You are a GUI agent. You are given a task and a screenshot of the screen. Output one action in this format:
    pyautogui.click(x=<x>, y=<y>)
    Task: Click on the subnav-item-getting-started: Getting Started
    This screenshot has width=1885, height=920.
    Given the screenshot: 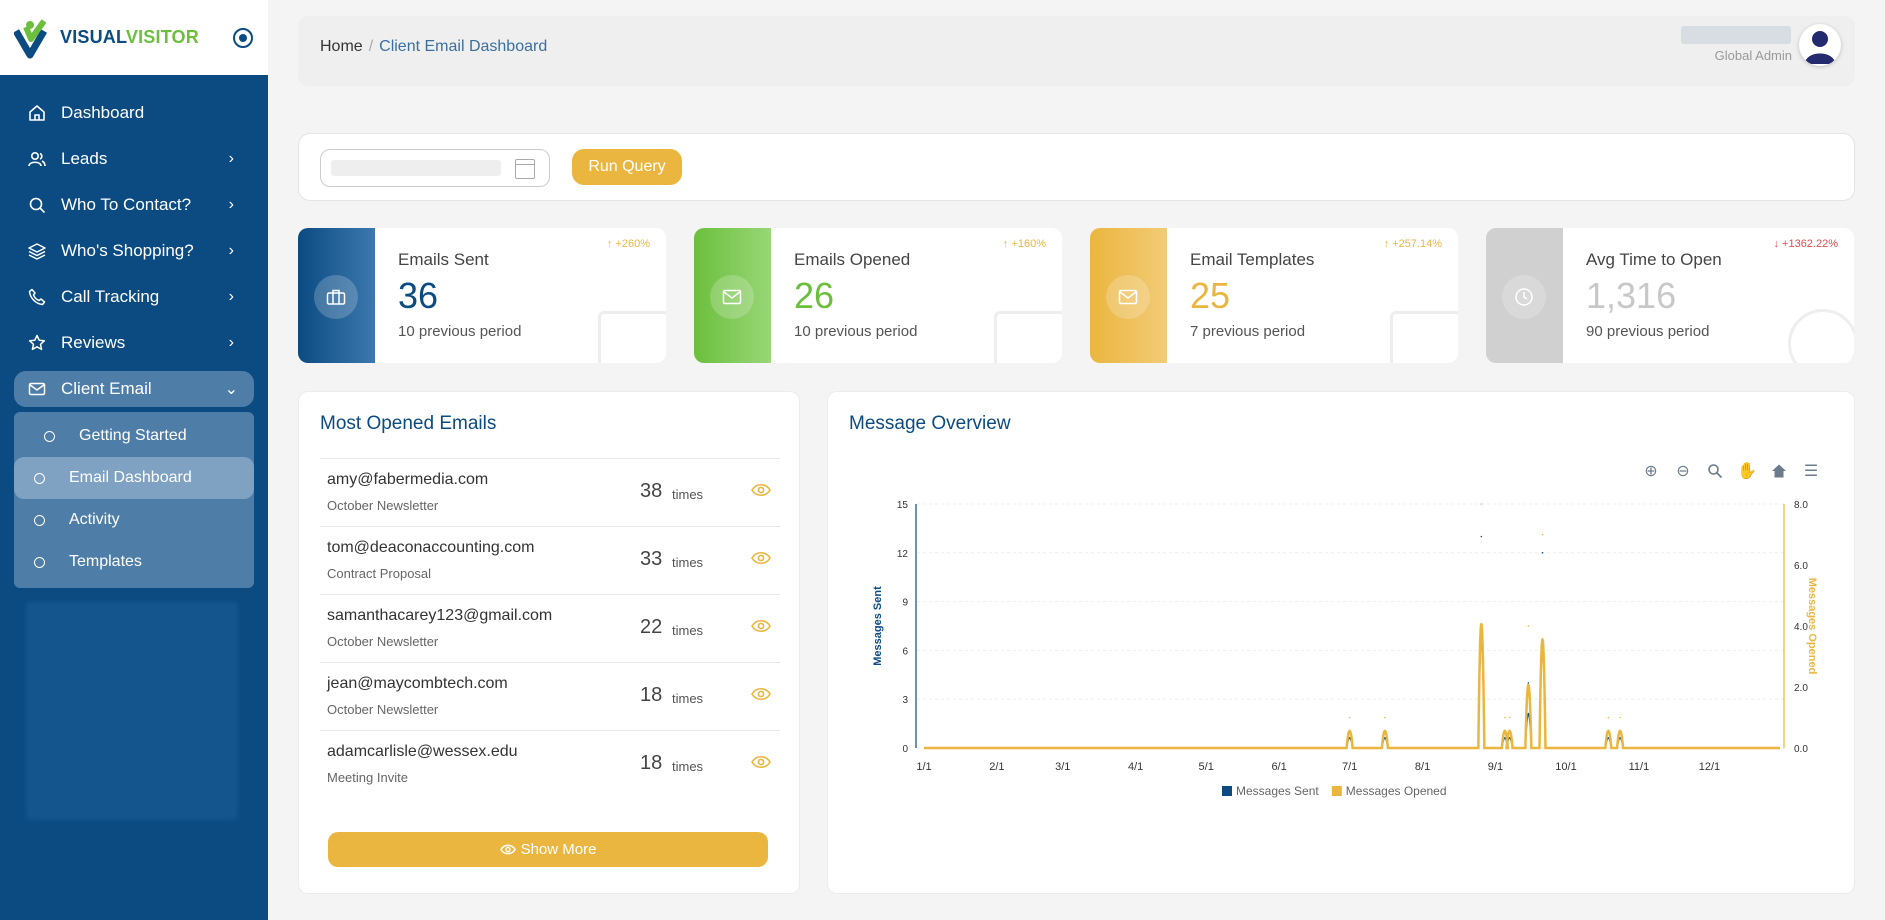 What is the action you would take?
    pyautogui.click(x=134, y=436)
    